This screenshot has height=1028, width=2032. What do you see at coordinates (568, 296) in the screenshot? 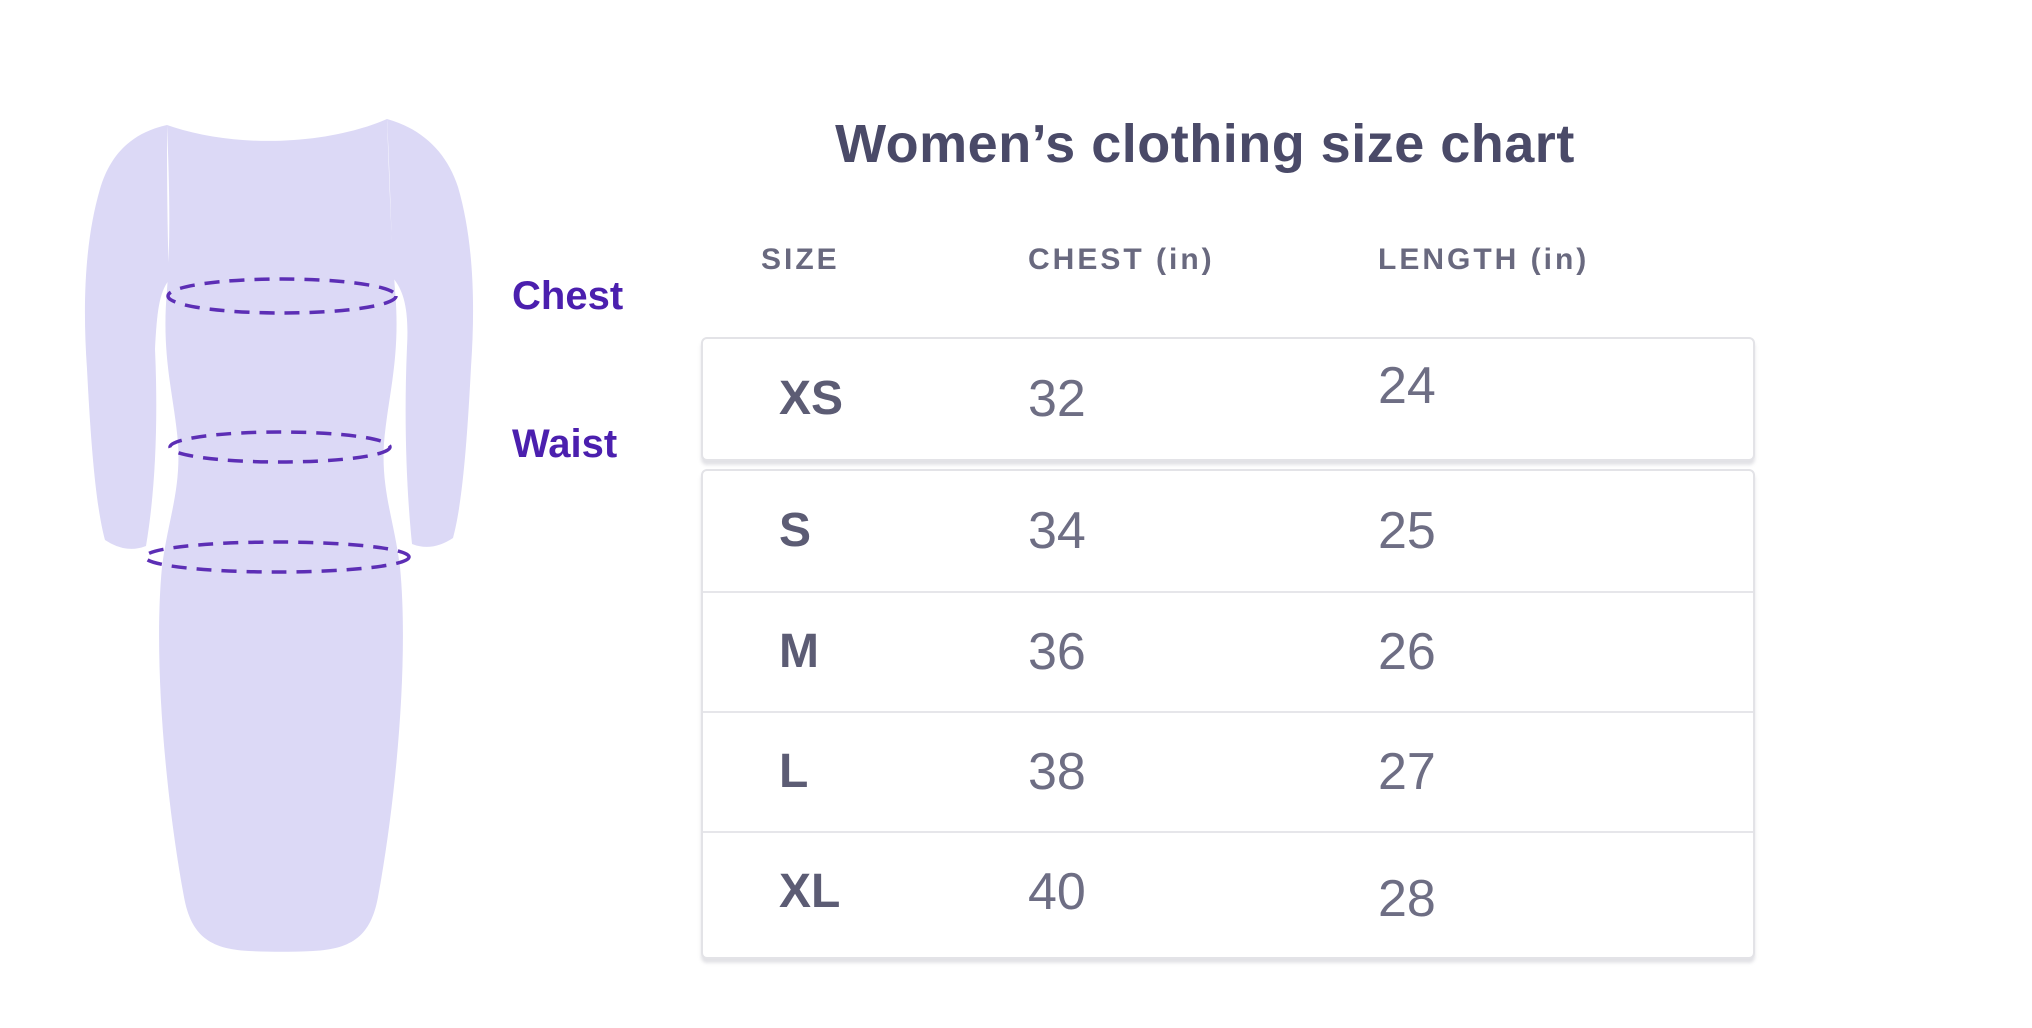
I see `chest-label: Chest` at bounding box center [568, 296].